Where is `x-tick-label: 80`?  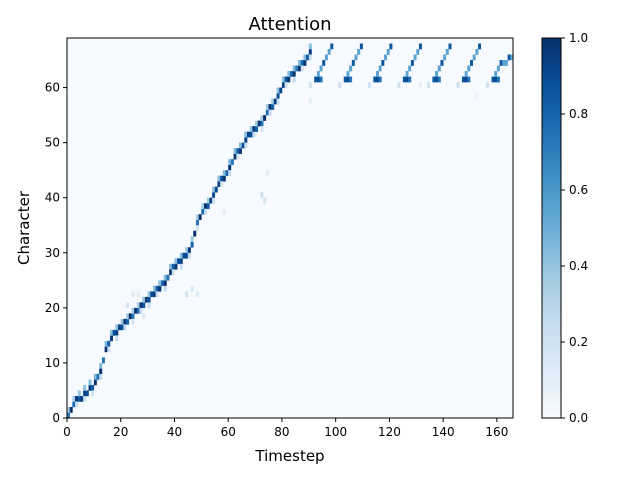
x-tick-label: 80 is located at coordinates (281, 432).